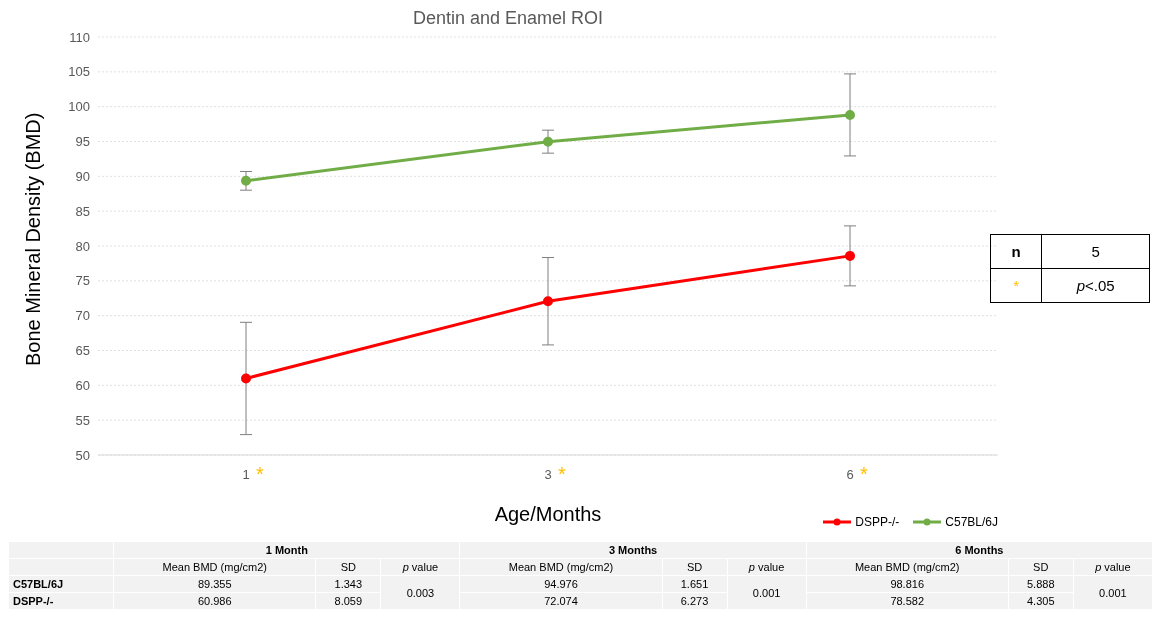 This screenshot has height=638, width=1155. I want to click on data-label: 89.355, so click(214, 584).